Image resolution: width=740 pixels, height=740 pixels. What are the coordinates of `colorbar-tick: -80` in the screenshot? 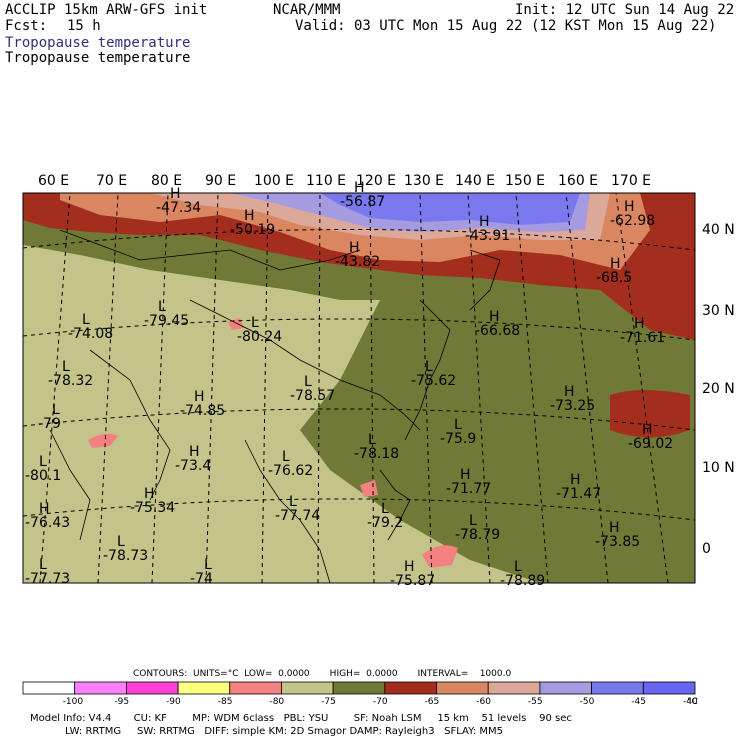 It's located at (276, 702).